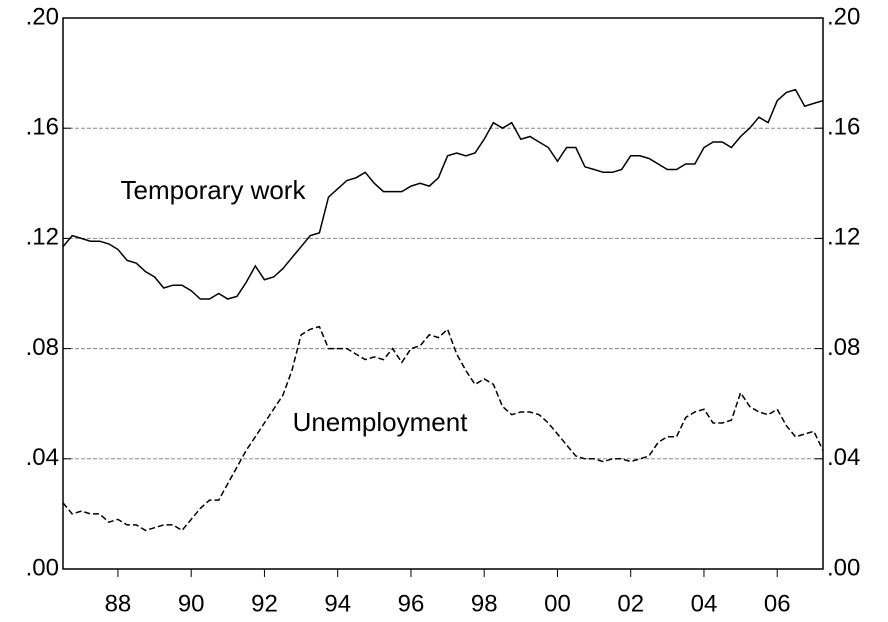  Describe the element at coordinates (381, 422) in the screenshot. I see `series-label: Unemployment` at that location.